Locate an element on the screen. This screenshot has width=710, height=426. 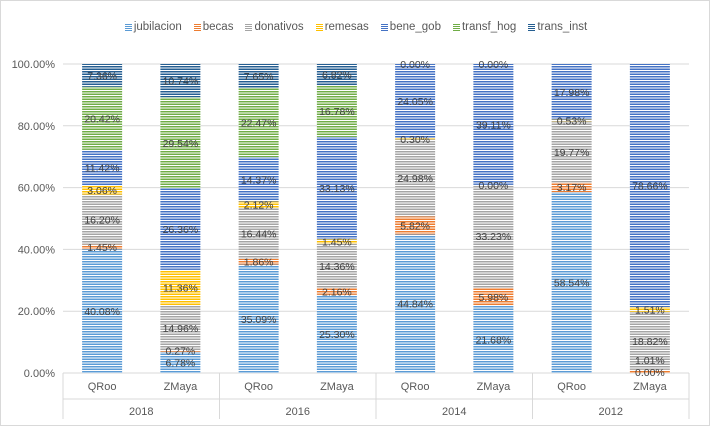
data-label-remesas: 0.30% is located at coordinates (415, 140).